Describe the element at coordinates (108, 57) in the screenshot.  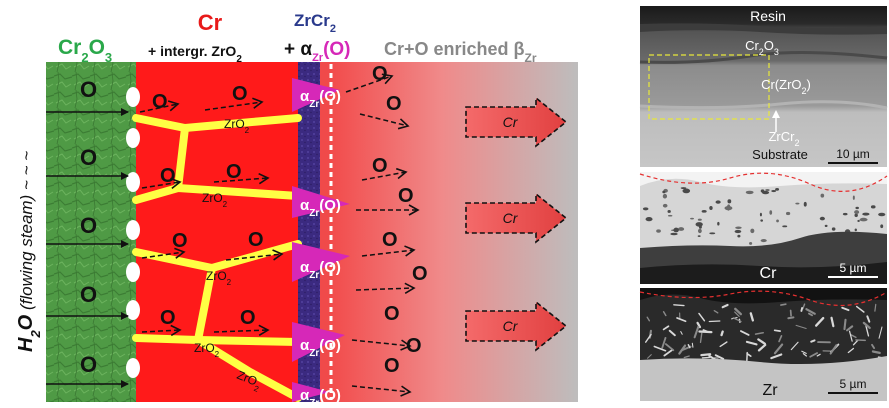
I see `header-oxide-sub2: 3` at that location.